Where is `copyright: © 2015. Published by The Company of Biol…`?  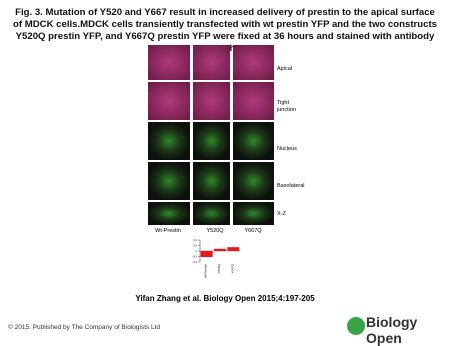 copyright: © 2015. Published by The Company of Biol… is located at coordinates (84, 327).